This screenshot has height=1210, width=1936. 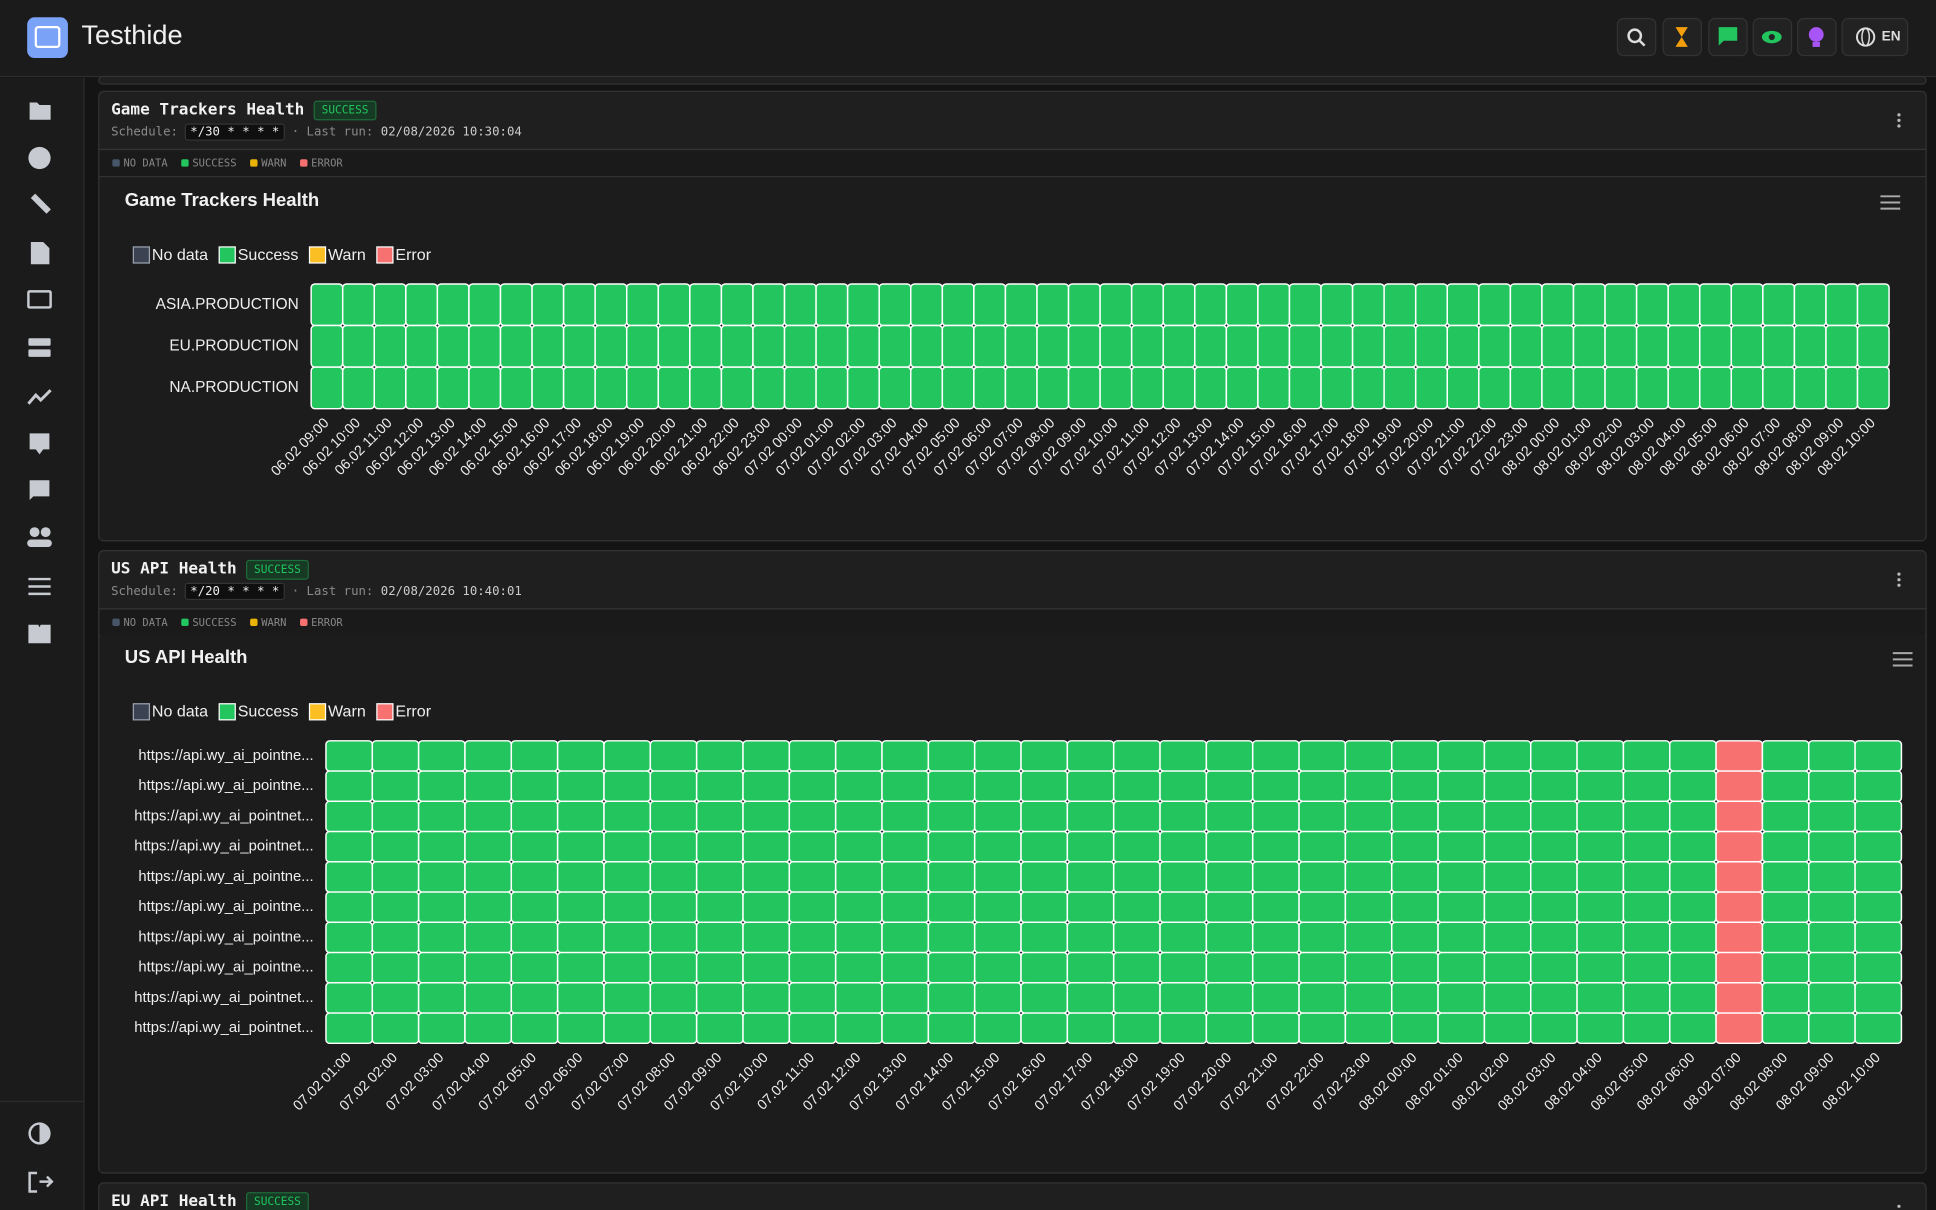 What do you see at coordinates (39, 586) in the screenshot?
I see `nav-settings` at bounding box center [39, 586].